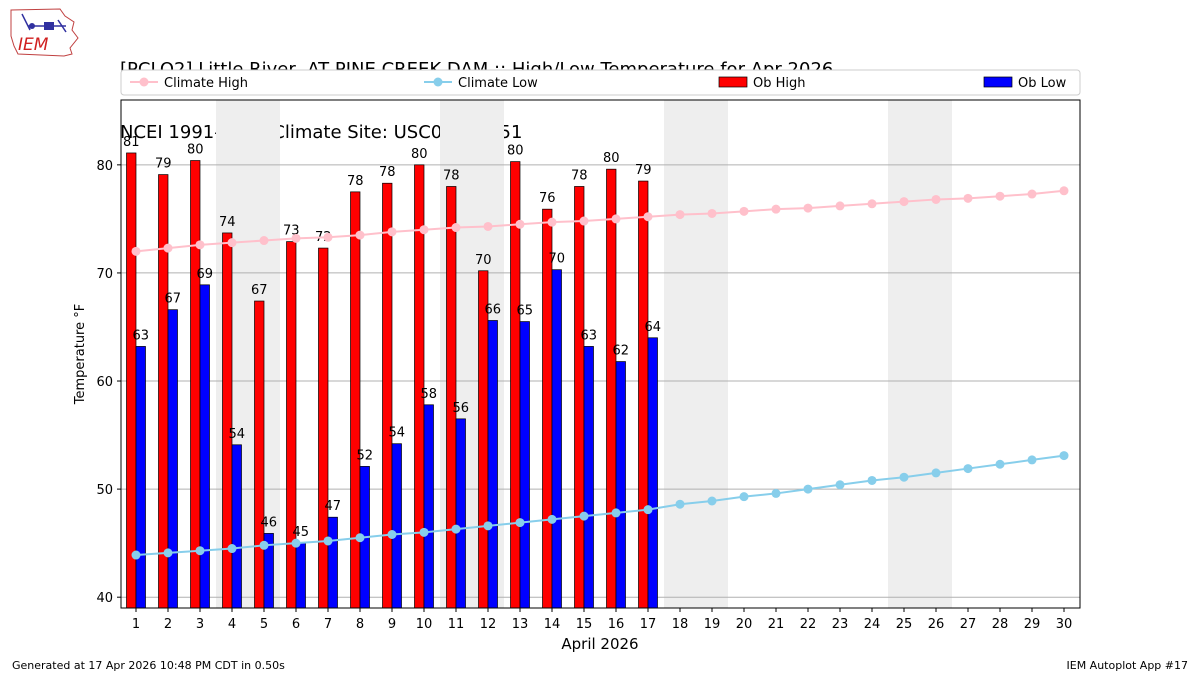 This screenshot has width=1200, height=675. What do you see at coordinates (456, 624) in the screenshot?
I see `x-tick-label: 11` at bounding box center [456, 624].